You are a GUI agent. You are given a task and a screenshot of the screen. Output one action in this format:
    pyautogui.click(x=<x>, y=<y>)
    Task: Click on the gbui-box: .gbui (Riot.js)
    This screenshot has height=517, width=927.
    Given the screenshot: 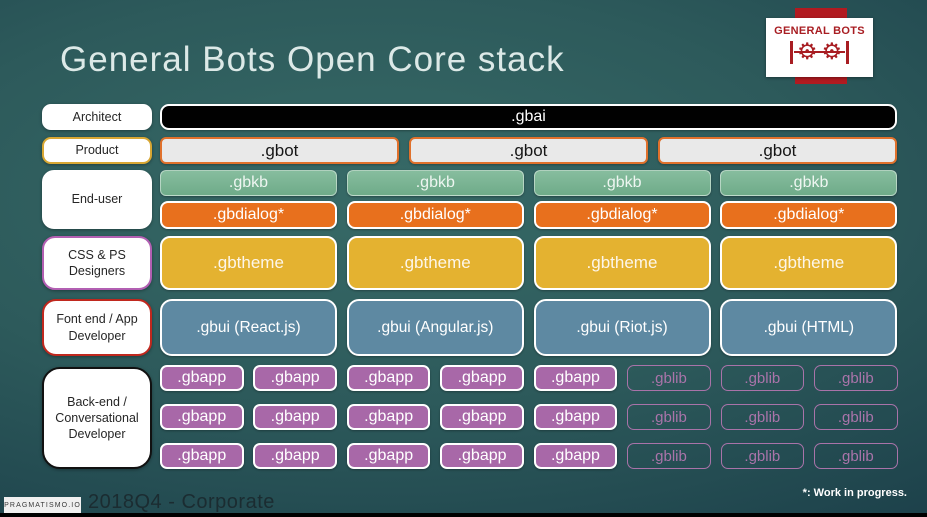 What is the action you would take?
    pyautogui.click(x=622, y=327)
    